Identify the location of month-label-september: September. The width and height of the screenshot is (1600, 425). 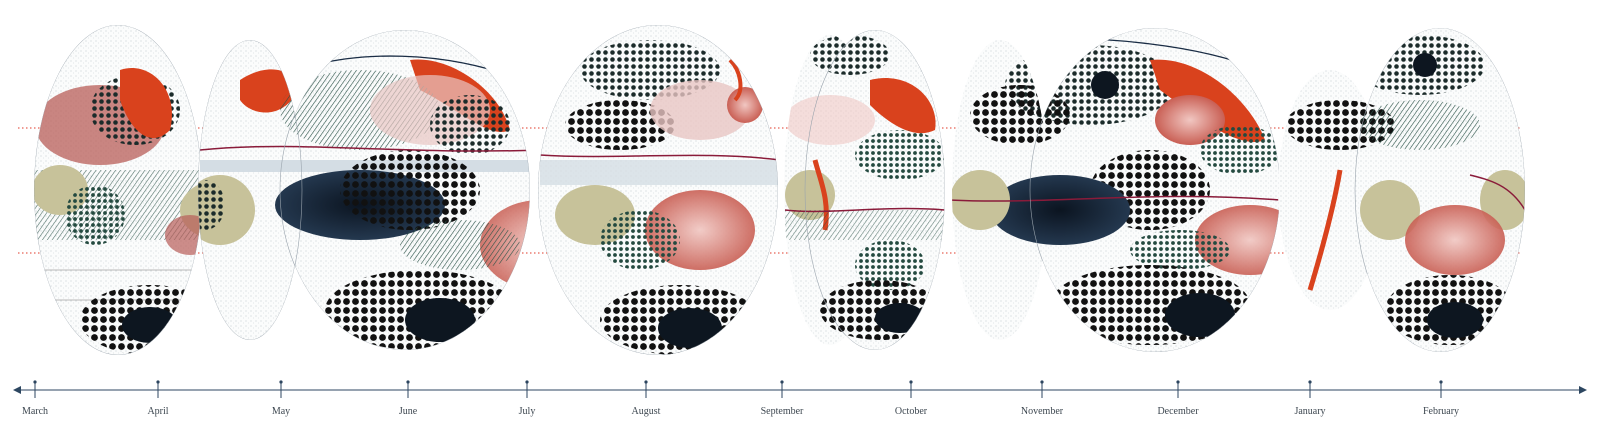
(782, 411).